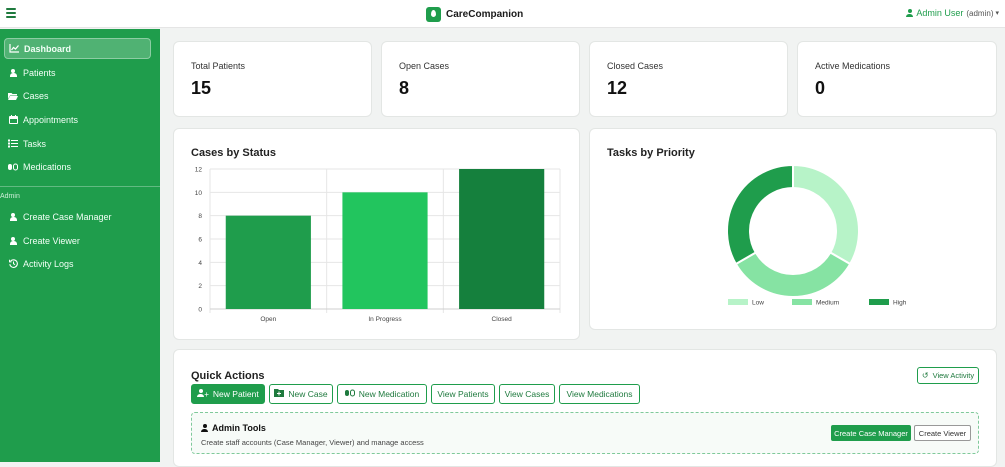  What do you see at coordinates (651, 153) in the screenshot?
I see `card-title: Tasks by Priority` at bounding box center [651, 153].